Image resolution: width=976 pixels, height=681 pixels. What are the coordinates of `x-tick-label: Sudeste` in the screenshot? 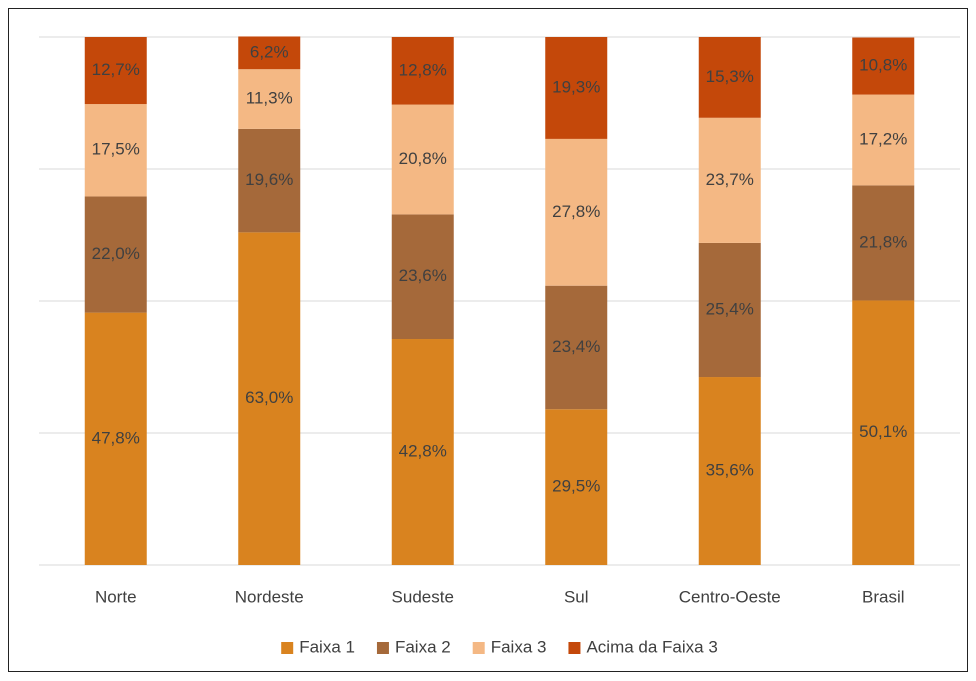 It's located at (423, 596).